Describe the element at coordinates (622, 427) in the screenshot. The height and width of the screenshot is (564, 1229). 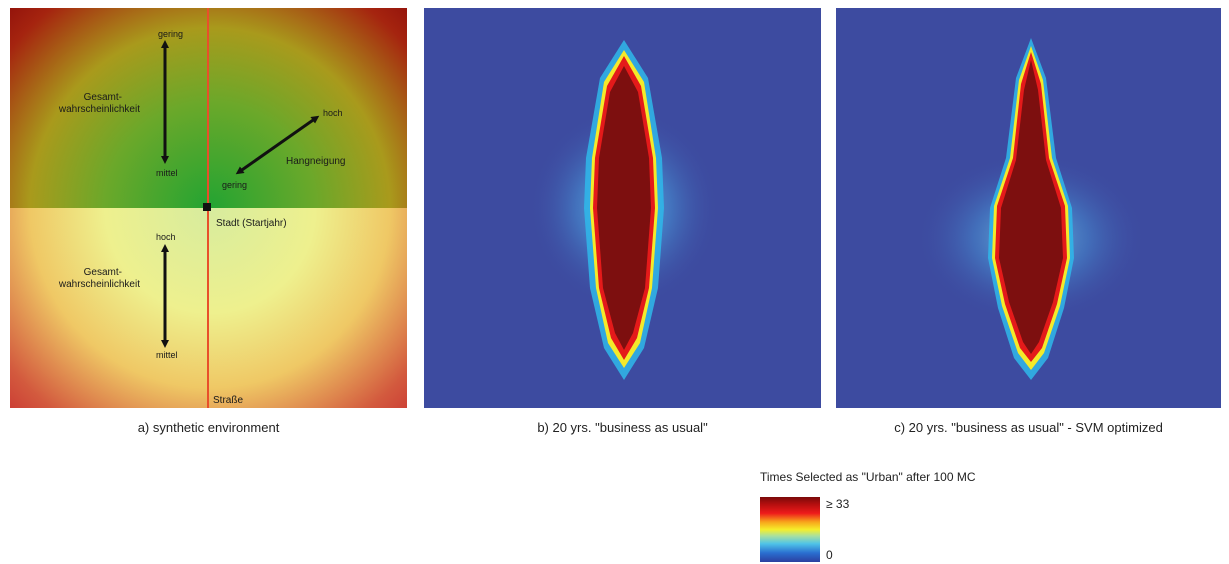
I see `caption-business-as-usual: b) 20 yrs. "business as usual"` at that location.